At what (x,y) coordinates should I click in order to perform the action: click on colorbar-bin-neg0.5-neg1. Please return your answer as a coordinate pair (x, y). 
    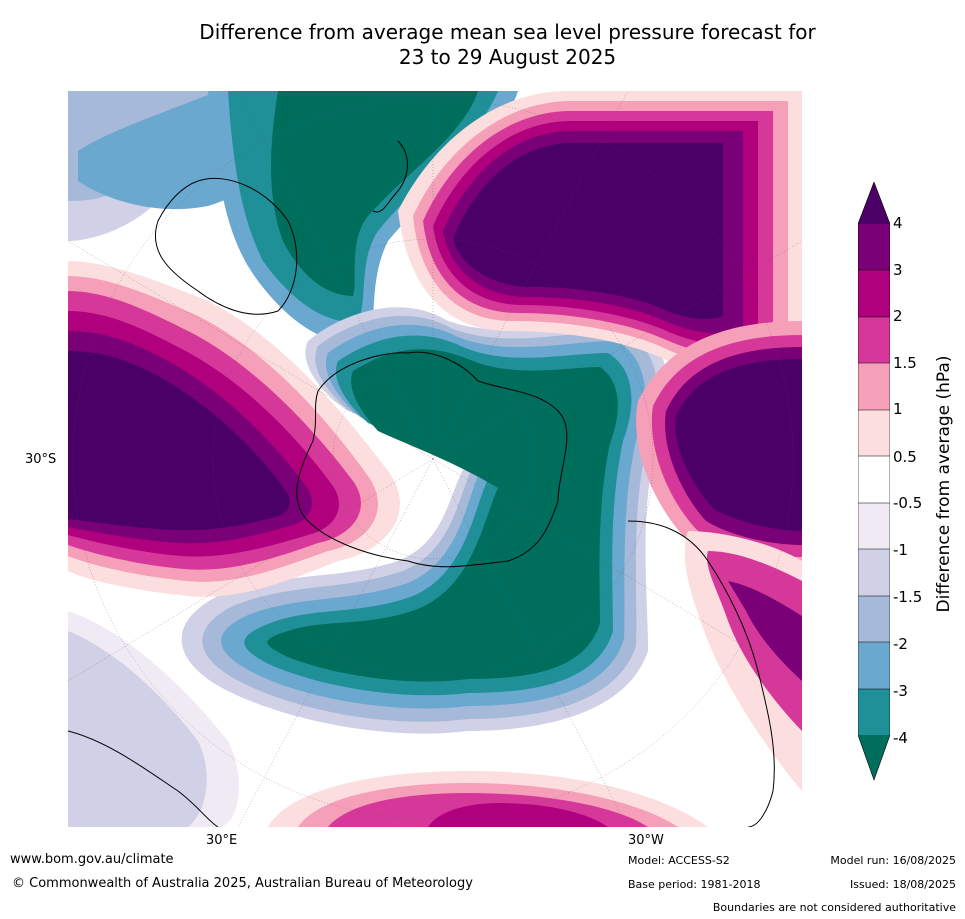
    Looking at the image, I should click on (874, 526).